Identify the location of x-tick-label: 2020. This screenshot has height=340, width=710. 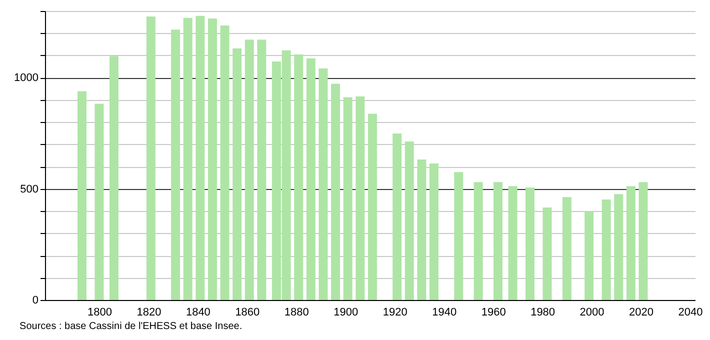
(641, 312).